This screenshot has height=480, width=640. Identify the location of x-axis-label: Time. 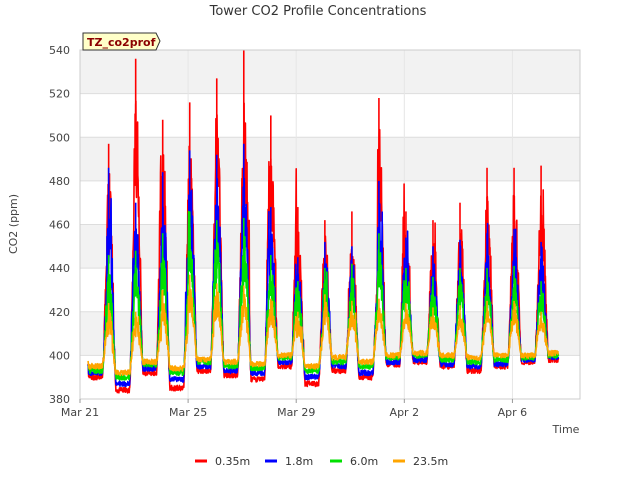
(566, 429).